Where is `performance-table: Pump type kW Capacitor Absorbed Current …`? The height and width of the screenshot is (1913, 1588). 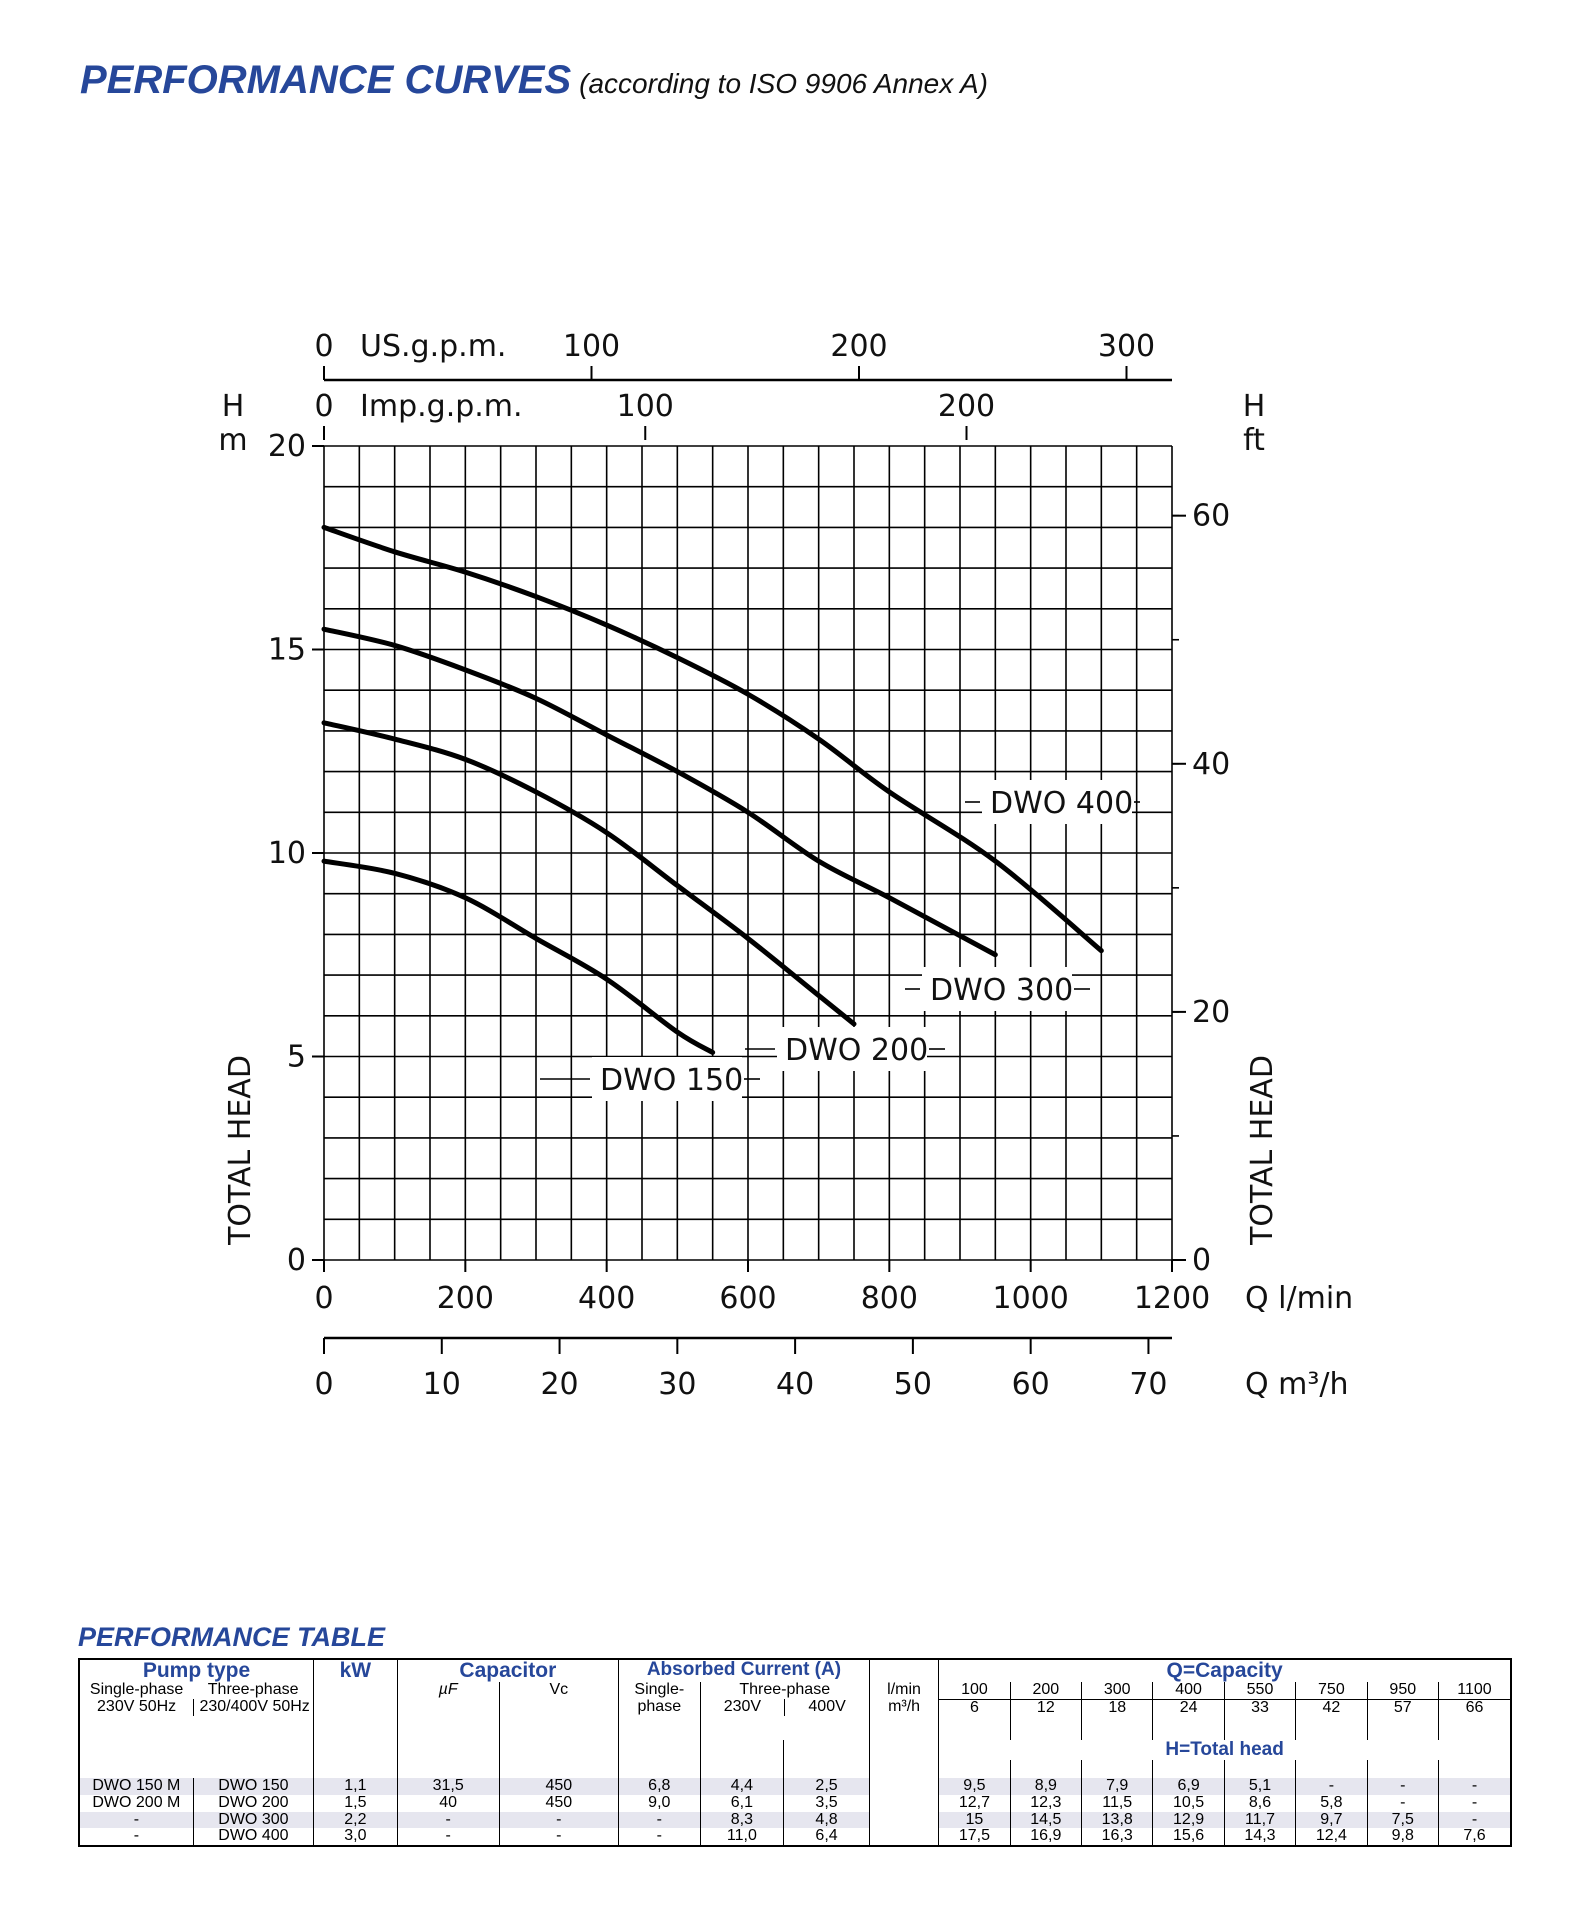 performance-table: Pump type kW Capacitor Absorbed Current … is located at coordinates (795, 1753).